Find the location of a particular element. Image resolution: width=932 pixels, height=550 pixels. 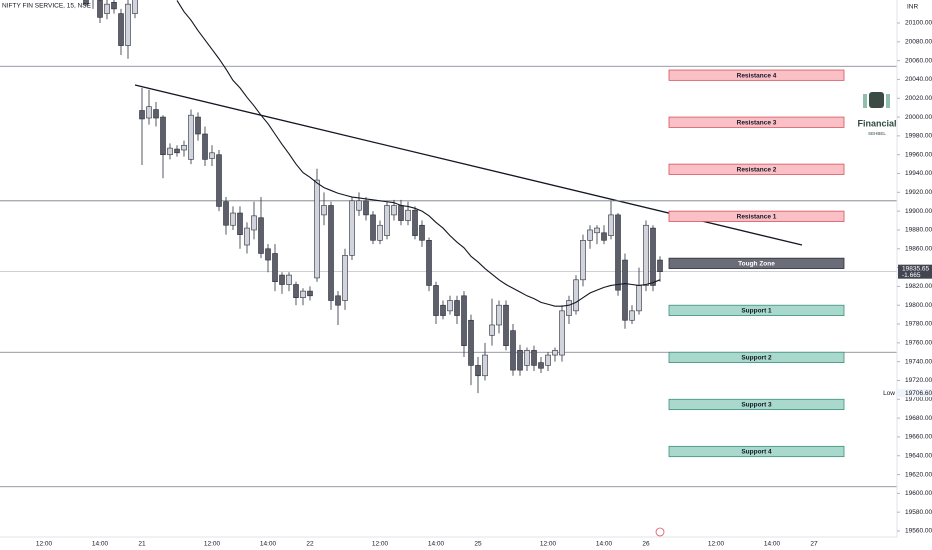

y-tick-label: 19960.00 is located at coordinates (918, 154).